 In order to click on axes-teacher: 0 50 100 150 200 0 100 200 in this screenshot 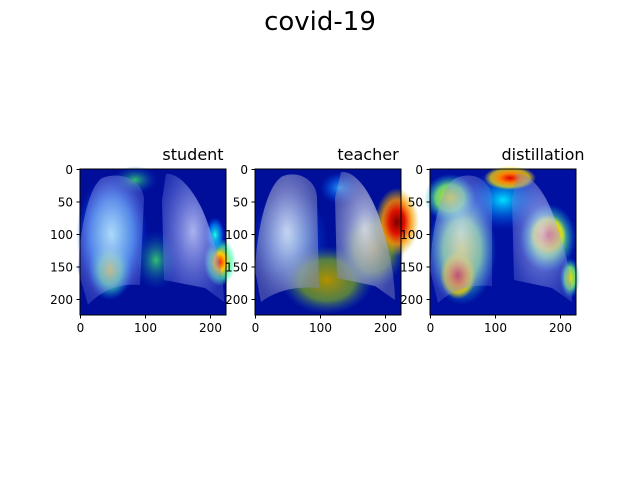, I will do `click(322, 249)`.